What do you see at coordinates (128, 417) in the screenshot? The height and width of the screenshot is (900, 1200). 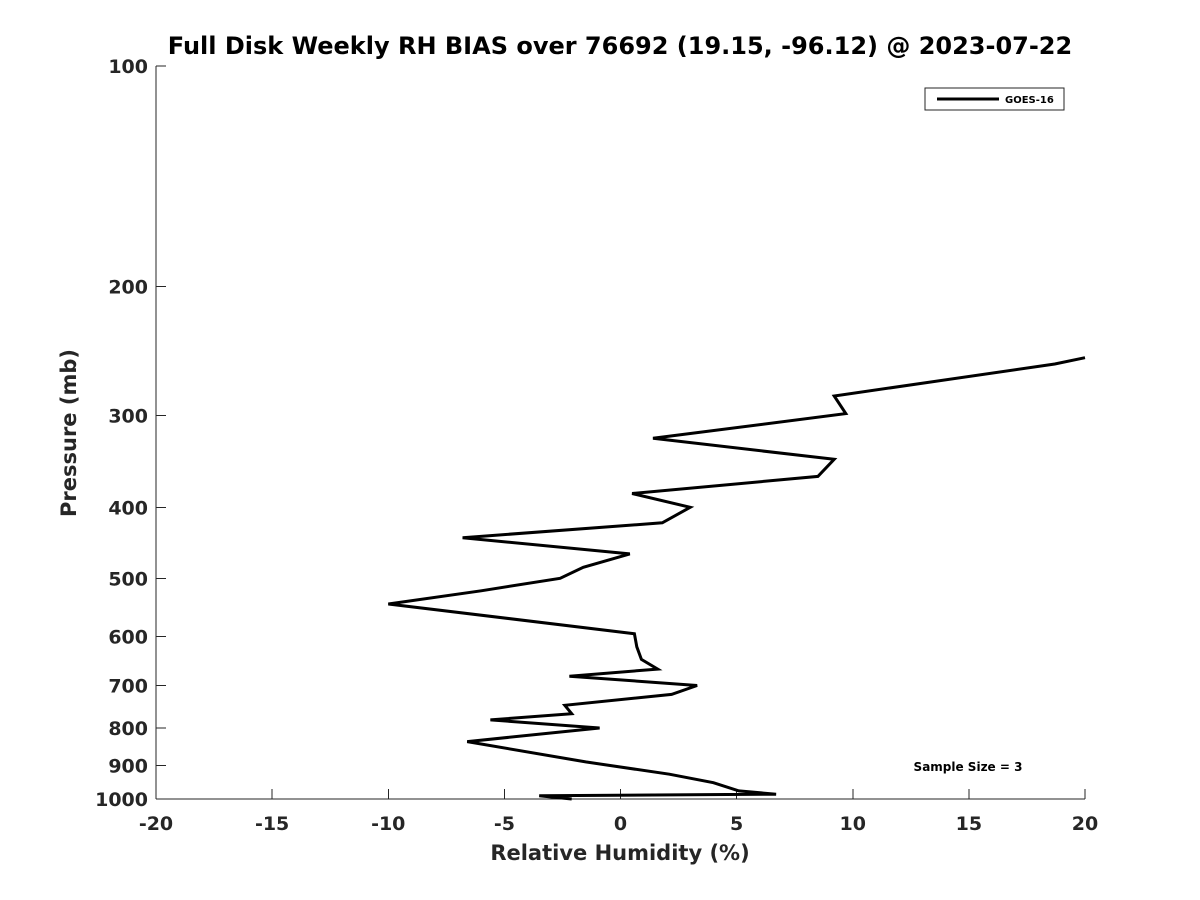 I see `y-tick-label: 300` at bounding box center [128, 417].